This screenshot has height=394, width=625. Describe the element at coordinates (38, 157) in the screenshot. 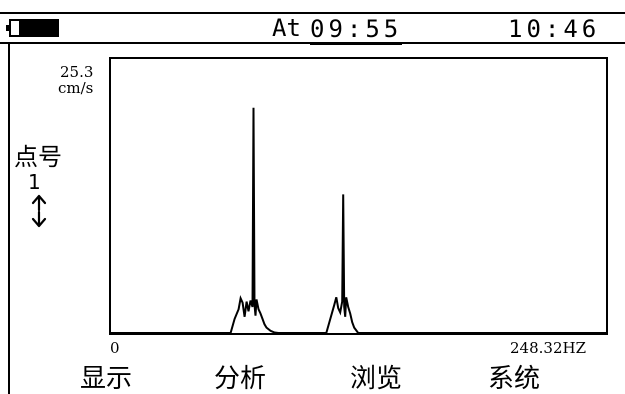

I see `point-number-label: 点号` at that location.